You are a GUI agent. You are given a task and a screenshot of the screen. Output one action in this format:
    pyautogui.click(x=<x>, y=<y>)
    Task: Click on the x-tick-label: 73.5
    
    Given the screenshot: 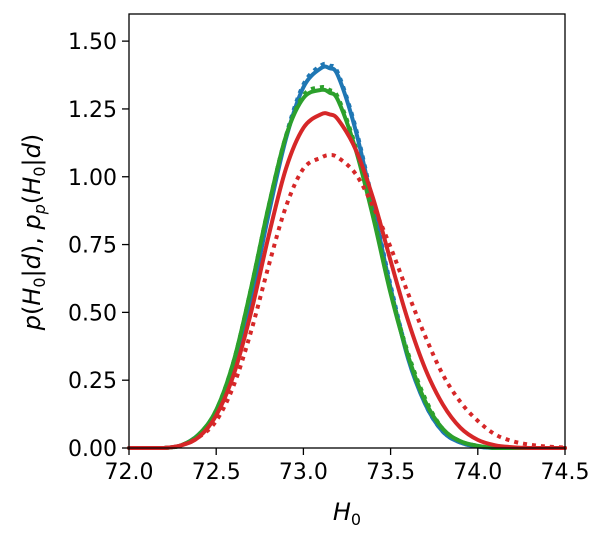 What is the action you would take?
    pyautogui.click(x=390, y=472)
    